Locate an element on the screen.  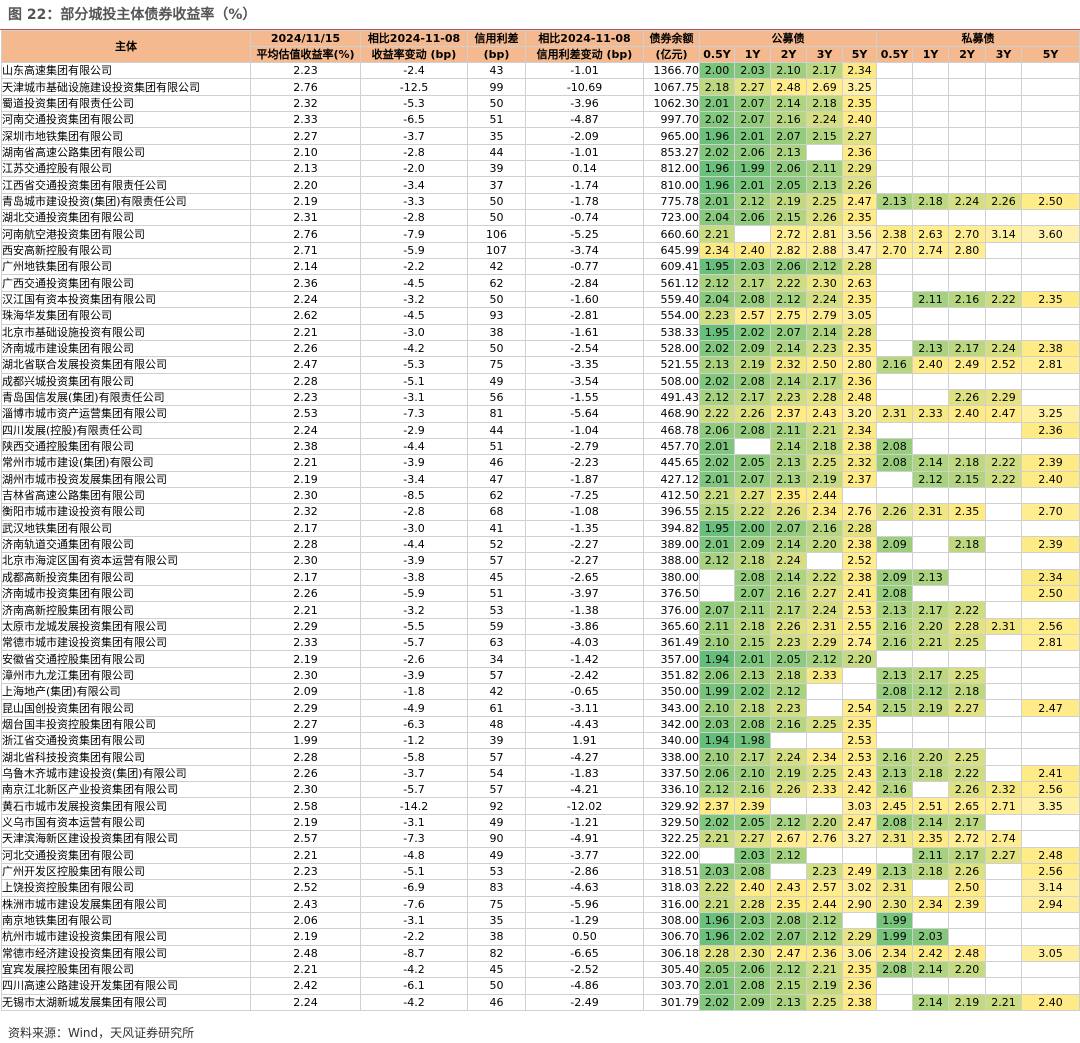
public-yield-cell: 2.10 is located at coordinates (788, 70).